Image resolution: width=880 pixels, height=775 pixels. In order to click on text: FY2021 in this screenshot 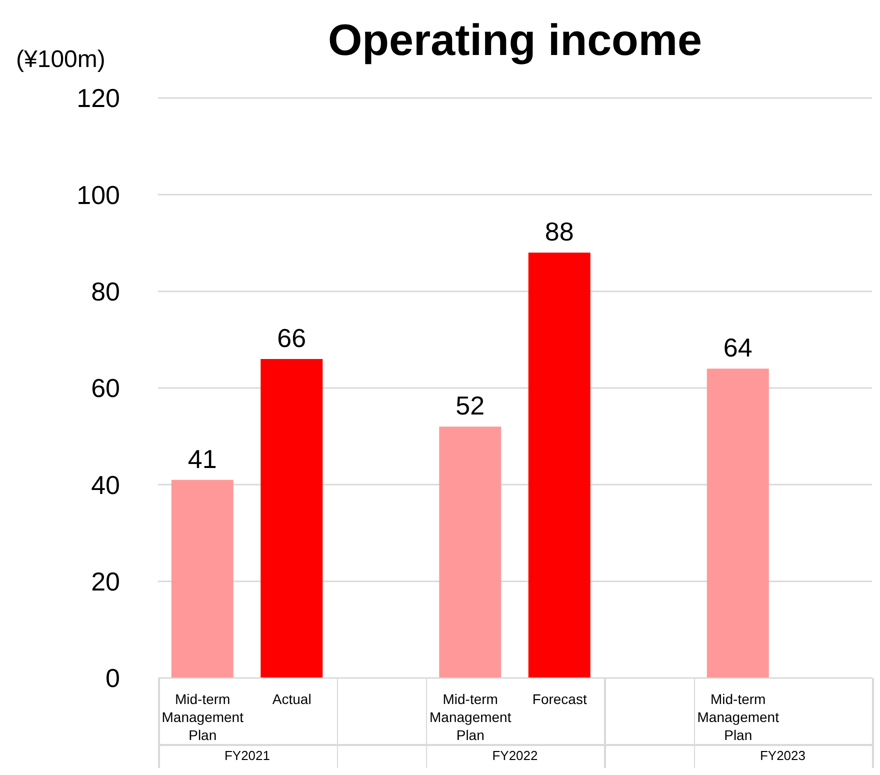, I will do `click(247, 755)`.